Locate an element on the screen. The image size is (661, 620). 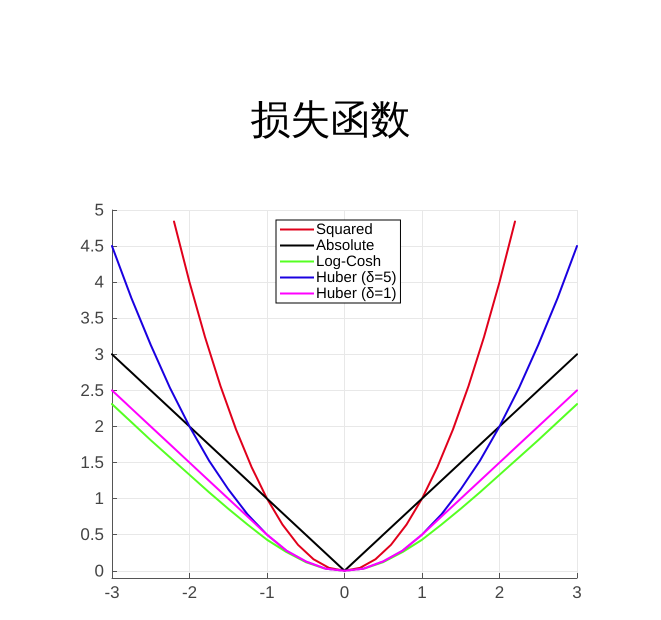
legend-label: Huber (δ=1) is located at coordinates (356, 293).